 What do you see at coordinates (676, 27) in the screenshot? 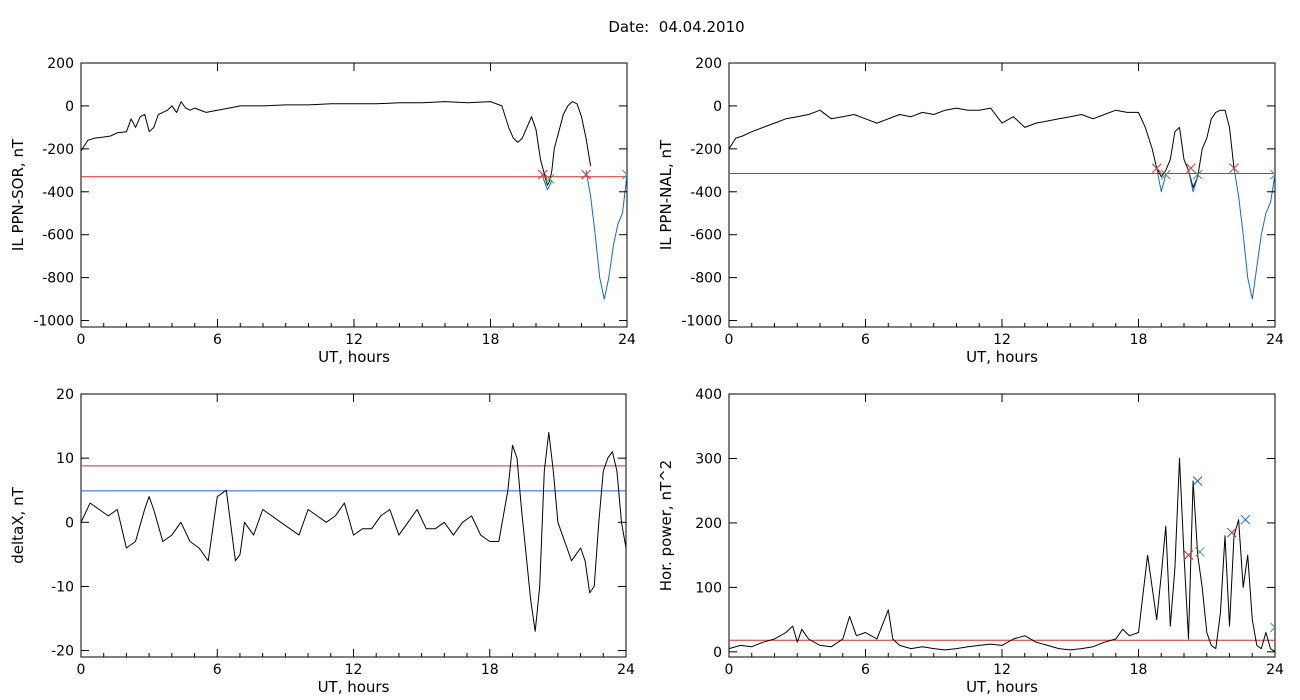
I see `figure-title: Date: 04.04.2010` at bounding box center [676, 27].